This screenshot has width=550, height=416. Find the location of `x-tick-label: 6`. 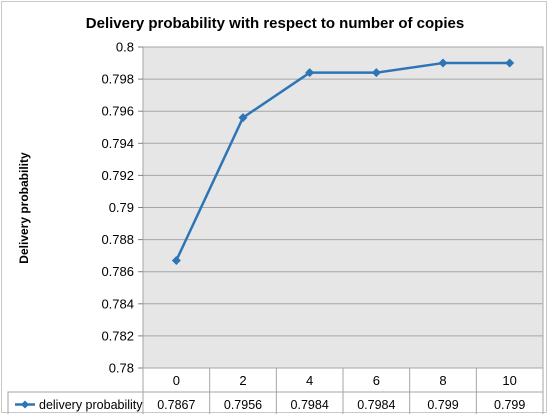

x-tick-label: 6 is located at coordinates (376, 380).